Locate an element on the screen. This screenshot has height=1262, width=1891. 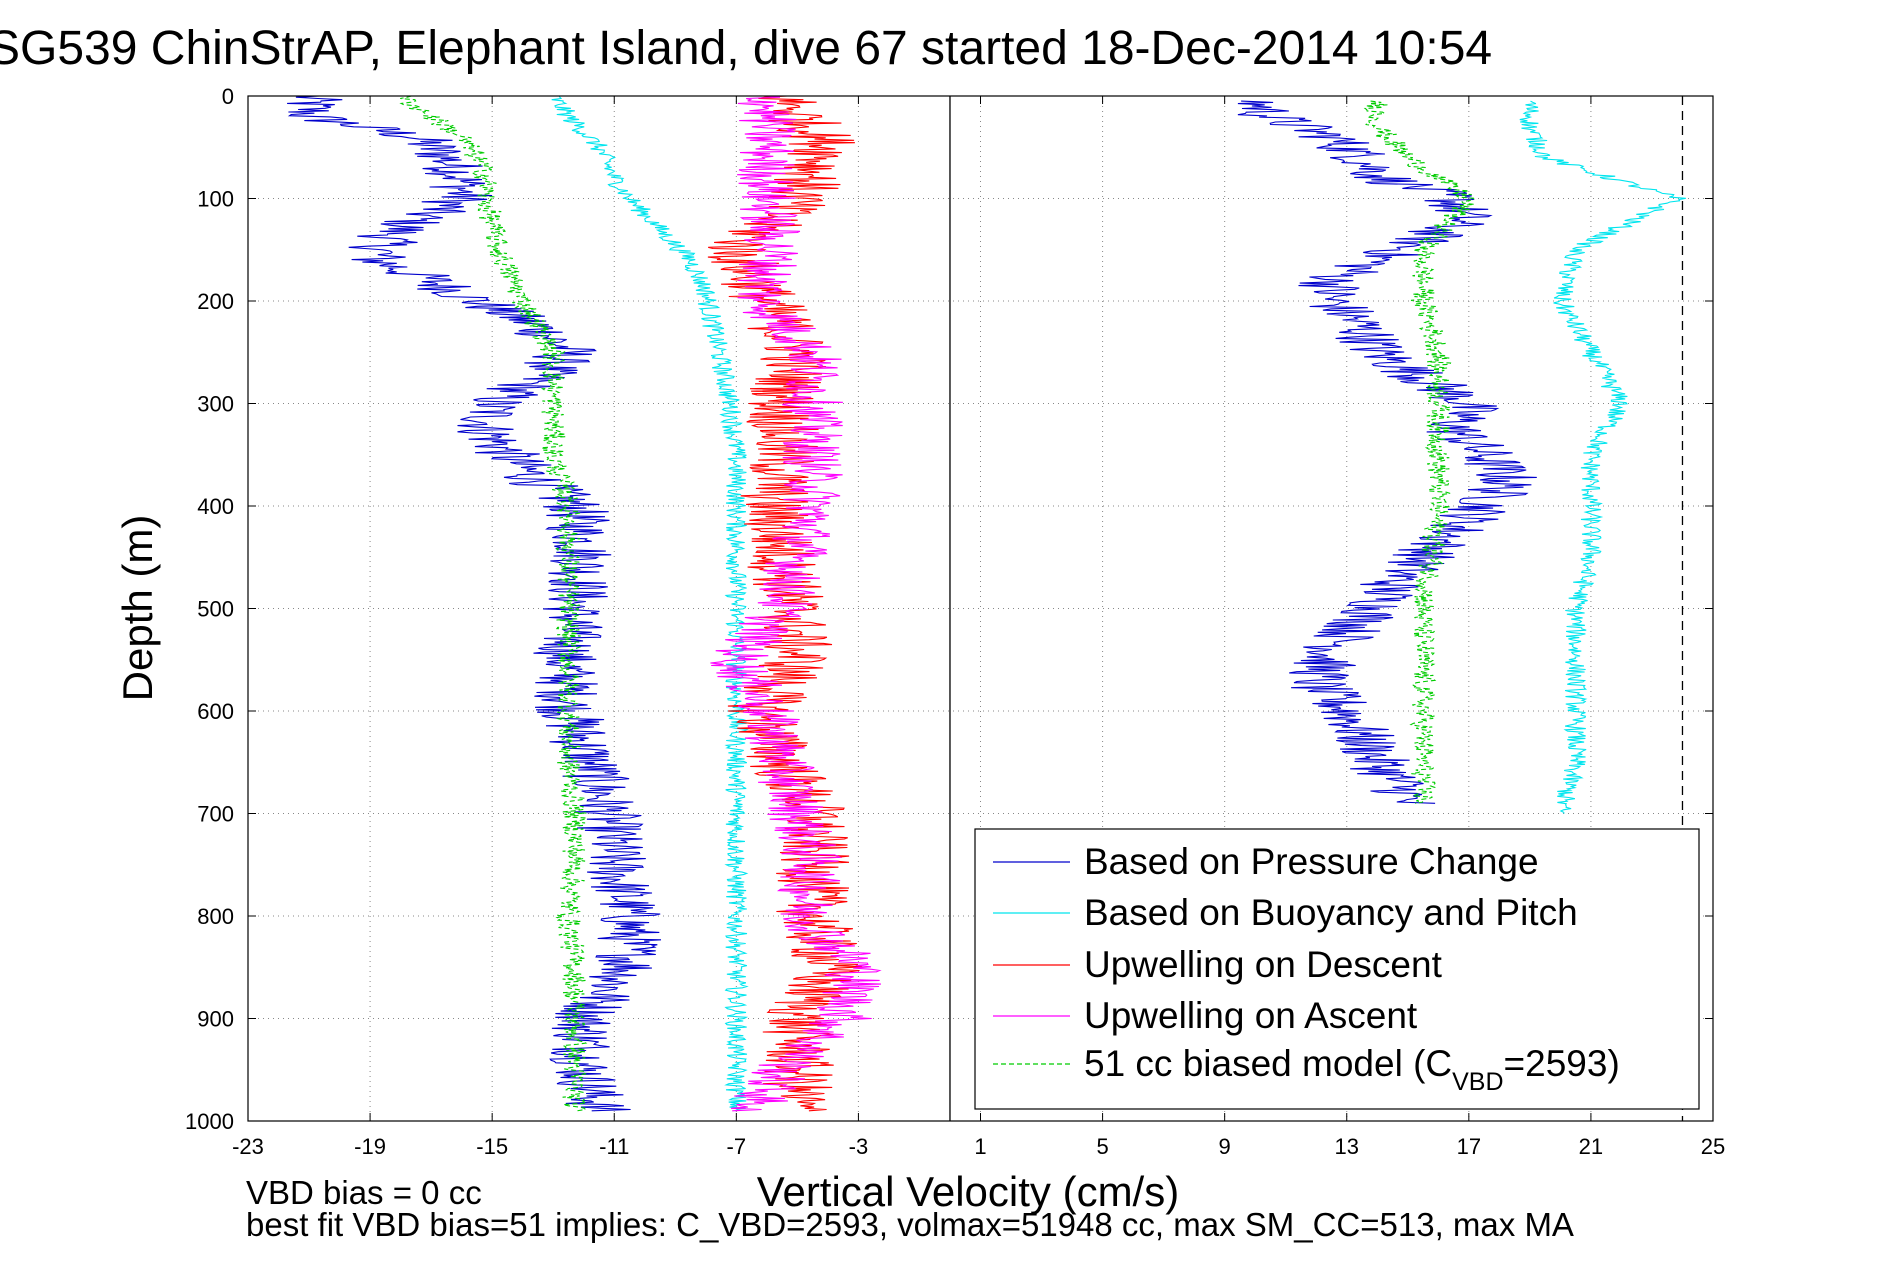
legend-box is located at coordinates (1337, 969).